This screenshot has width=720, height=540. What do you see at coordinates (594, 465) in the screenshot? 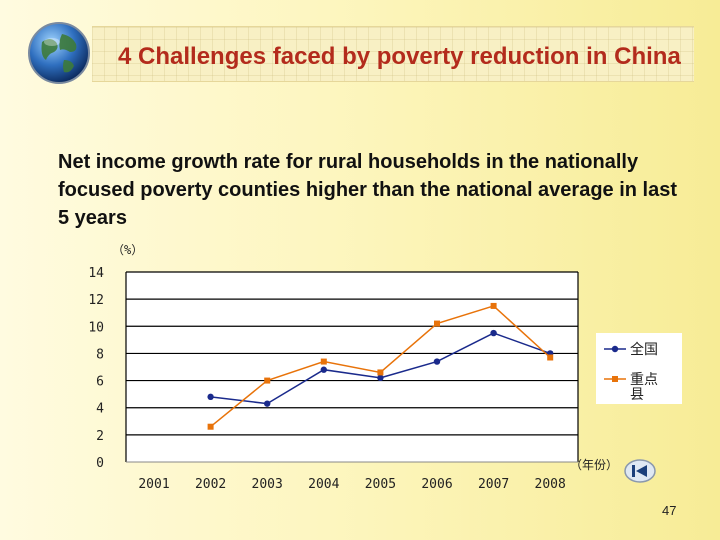
I see `x-axis-label: （年份）` at bounding box center [594, 465].